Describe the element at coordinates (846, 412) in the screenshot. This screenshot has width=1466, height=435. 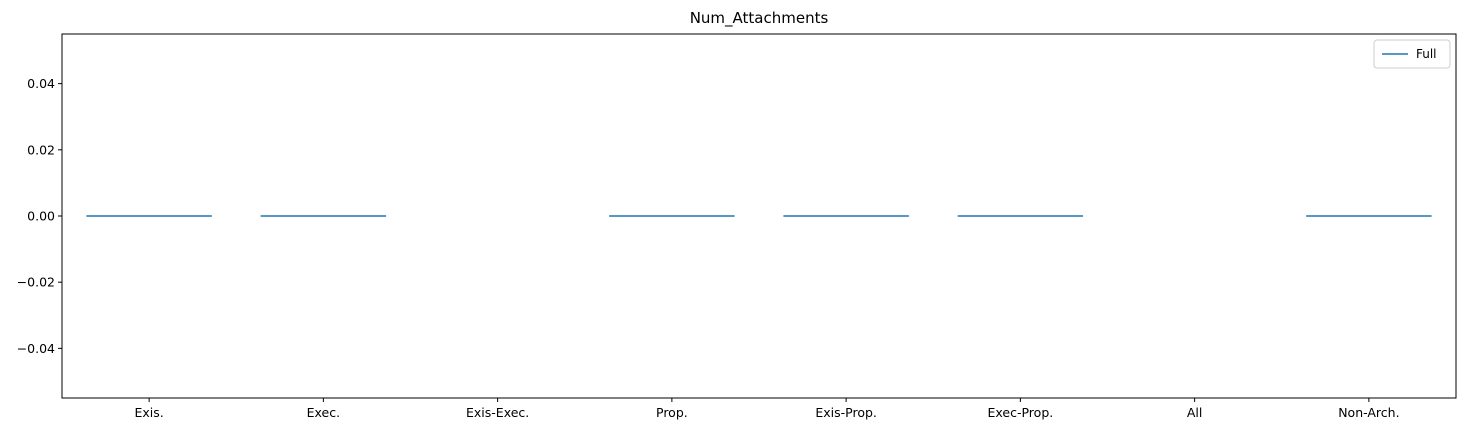
I see `x-tick-label: Exis-Prop.` at that location.